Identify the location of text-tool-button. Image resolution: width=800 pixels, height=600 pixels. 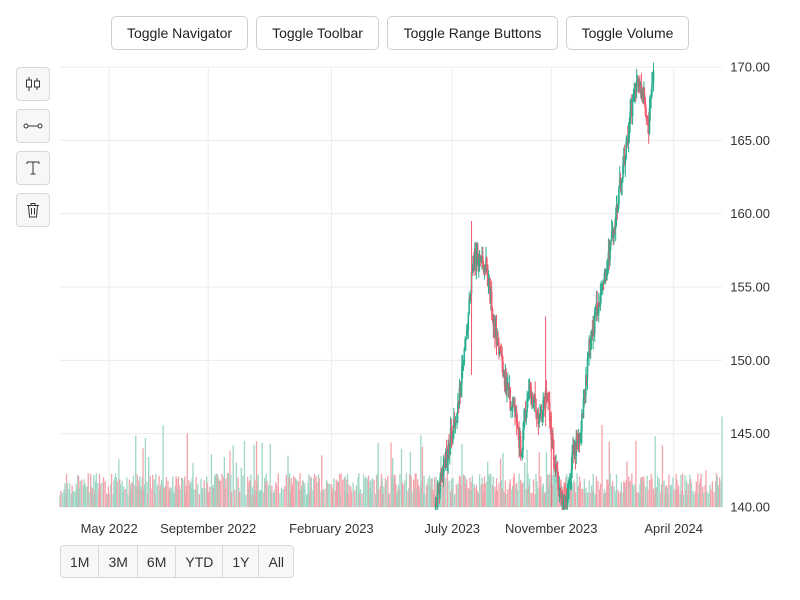
(33, 168).